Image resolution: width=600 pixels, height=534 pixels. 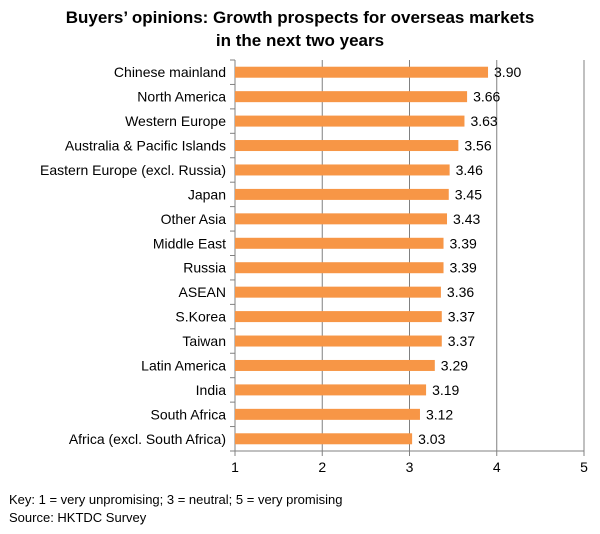 What do you see at coordinates (181, 97) in the screenshot?
I see `category-label: North America` at bounding box center [181, 97].